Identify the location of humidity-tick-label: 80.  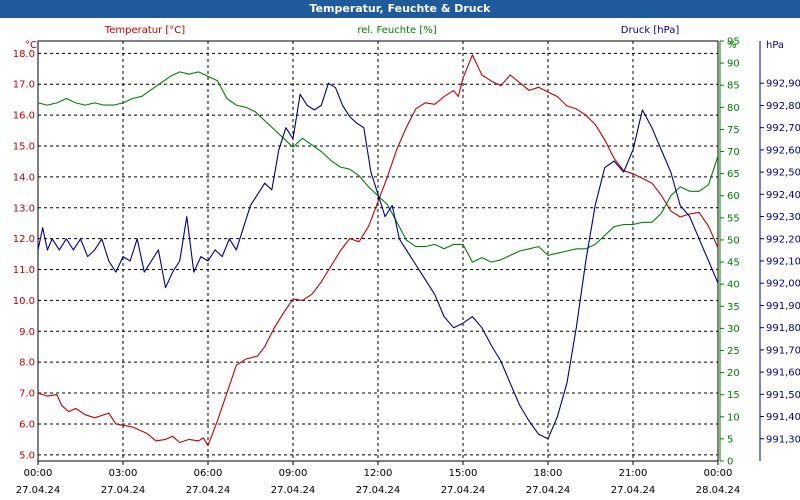
(733, 108).